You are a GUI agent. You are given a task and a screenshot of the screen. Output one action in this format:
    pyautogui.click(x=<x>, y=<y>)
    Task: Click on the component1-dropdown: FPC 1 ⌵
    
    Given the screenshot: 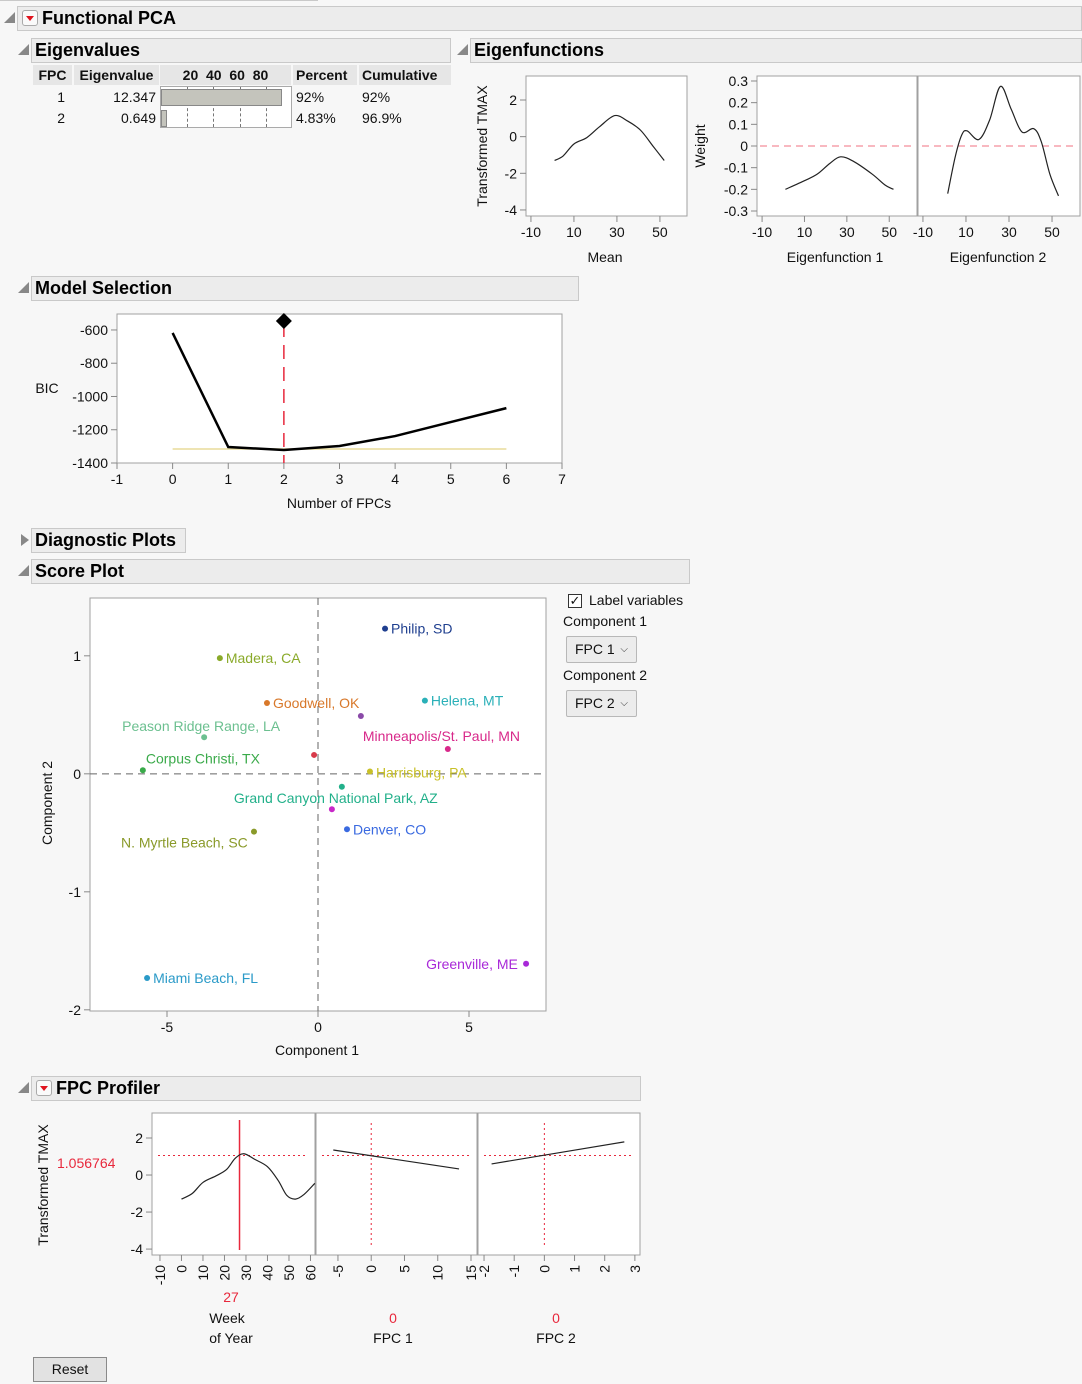 What is the action you would take?
    pyautogui.click(x=601, y=649)
    